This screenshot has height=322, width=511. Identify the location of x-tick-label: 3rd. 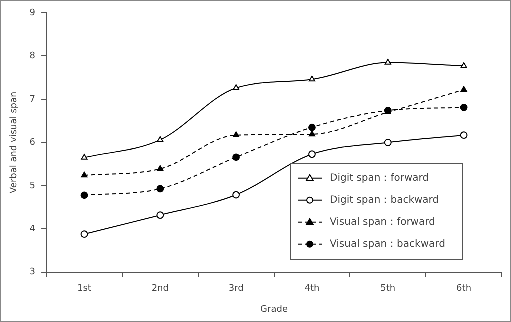
(236, 289).